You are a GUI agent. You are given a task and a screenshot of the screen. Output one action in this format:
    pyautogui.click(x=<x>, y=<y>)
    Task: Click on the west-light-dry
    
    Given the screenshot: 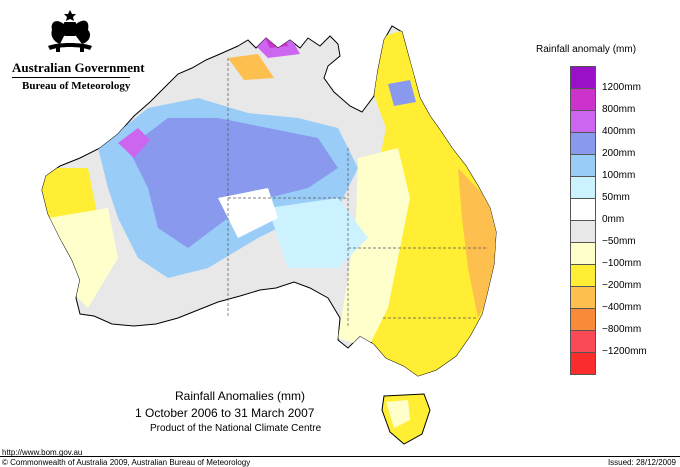 What is the action you would take?
    pyautogui.click(x=83, y=258)
    